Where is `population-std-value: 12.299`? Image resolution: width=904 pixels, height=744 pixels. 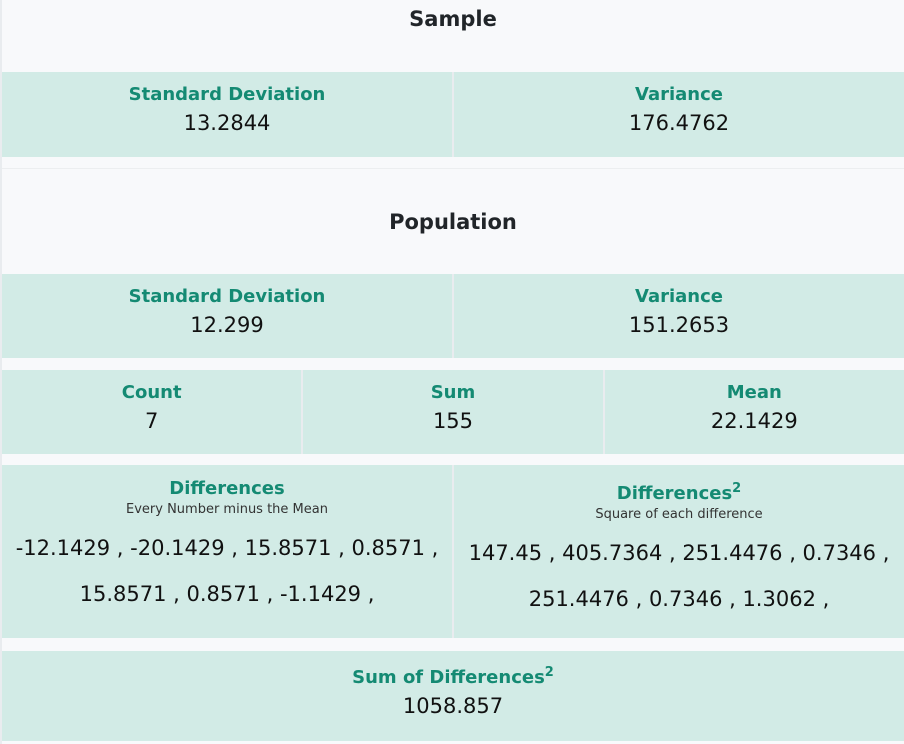
population-std-value: 12.299 is located at coordinates (227, 325).